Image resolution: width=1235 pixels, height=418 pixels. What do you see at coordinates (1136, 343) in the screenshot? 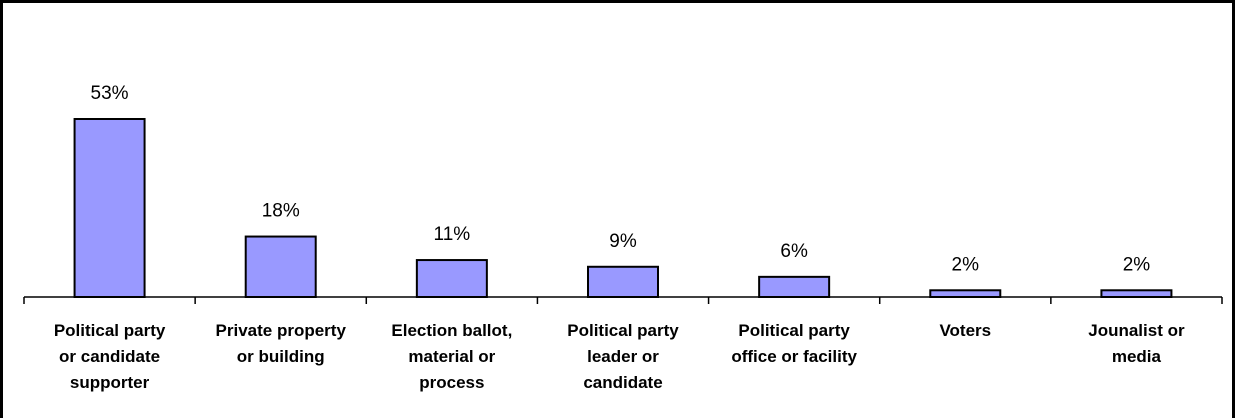
I see `category-label: Jounalist or media` at bounding box center [1136, 343].